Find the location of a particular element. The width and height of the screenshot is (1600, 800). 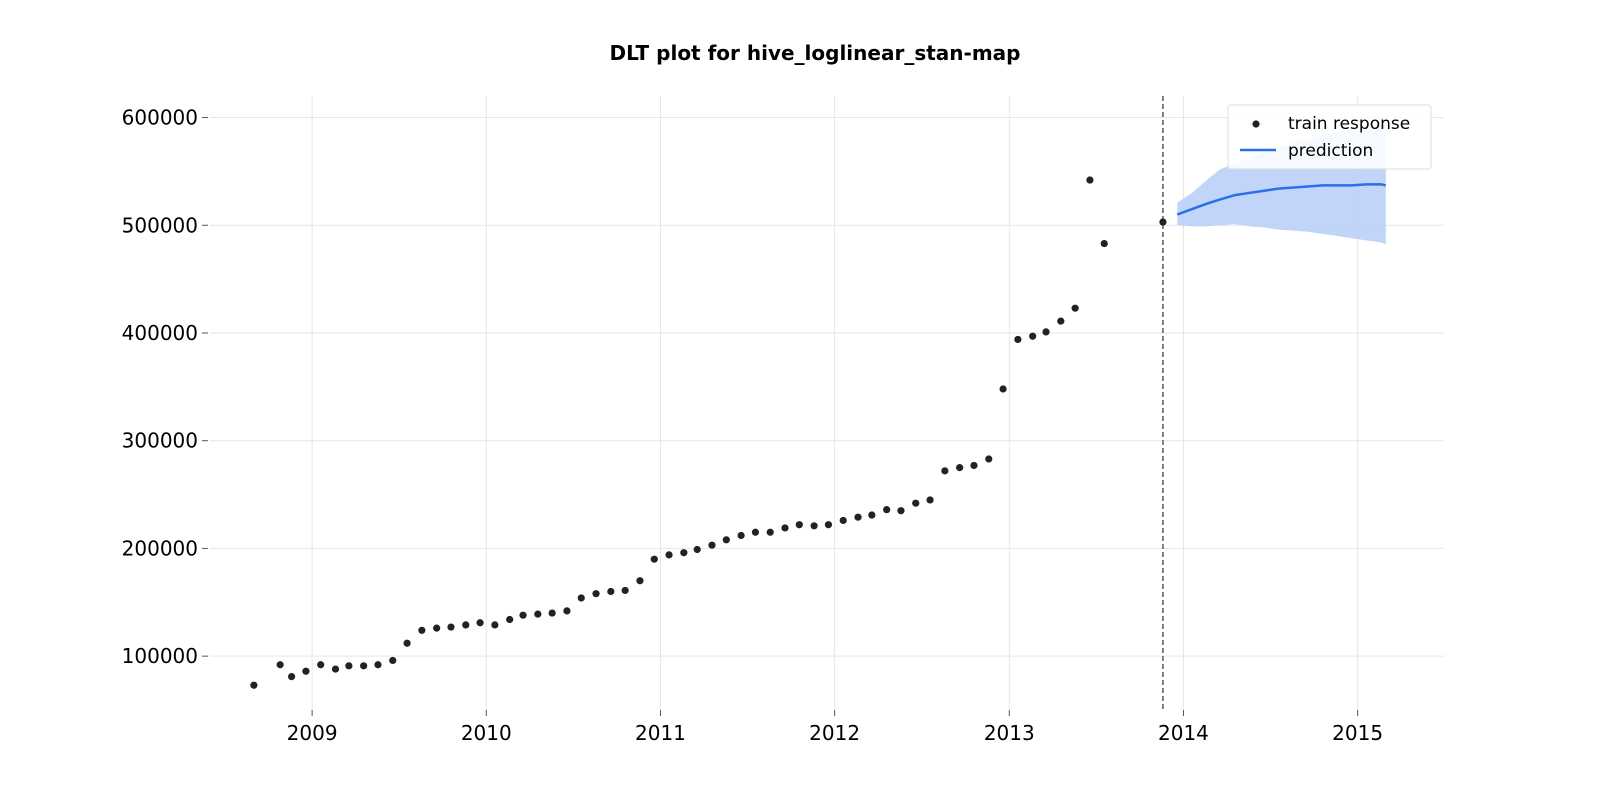

legend-box is located at coordinates (1329, 137).